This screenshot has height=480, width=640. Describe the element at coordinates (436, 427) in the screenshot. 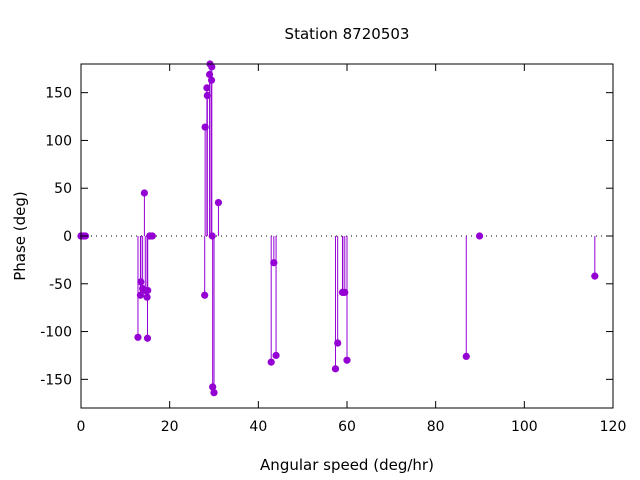

I see `x-tick-label: 80` at that location.